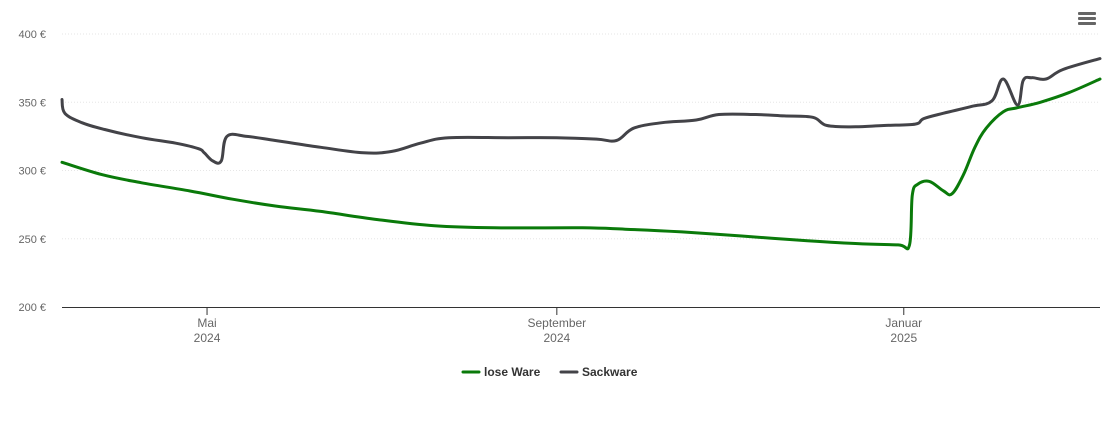  Describe the element at coordinates (903, 323) in the screenshot. I see `x-tick-label: Januar` at that location.